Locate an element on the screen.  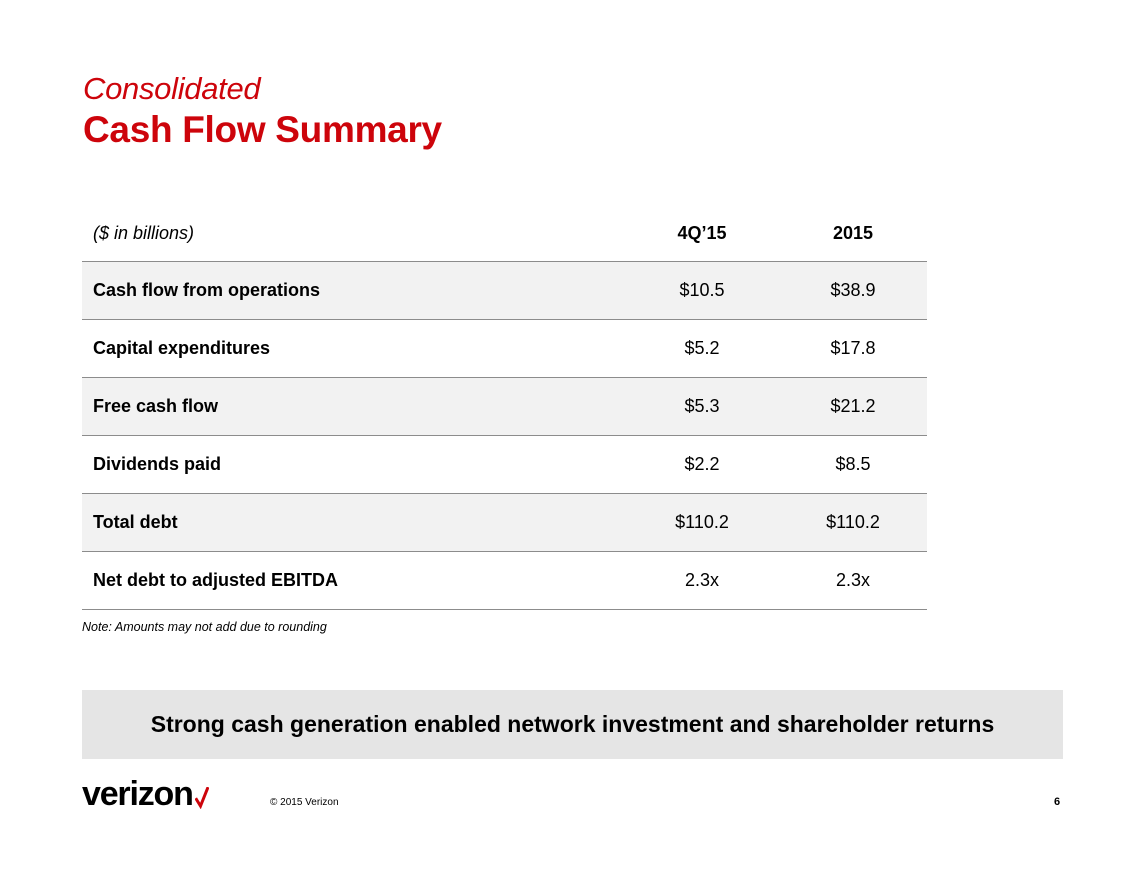
copyright-text: © 2015 Verizon is located at coordinates (304, 802).